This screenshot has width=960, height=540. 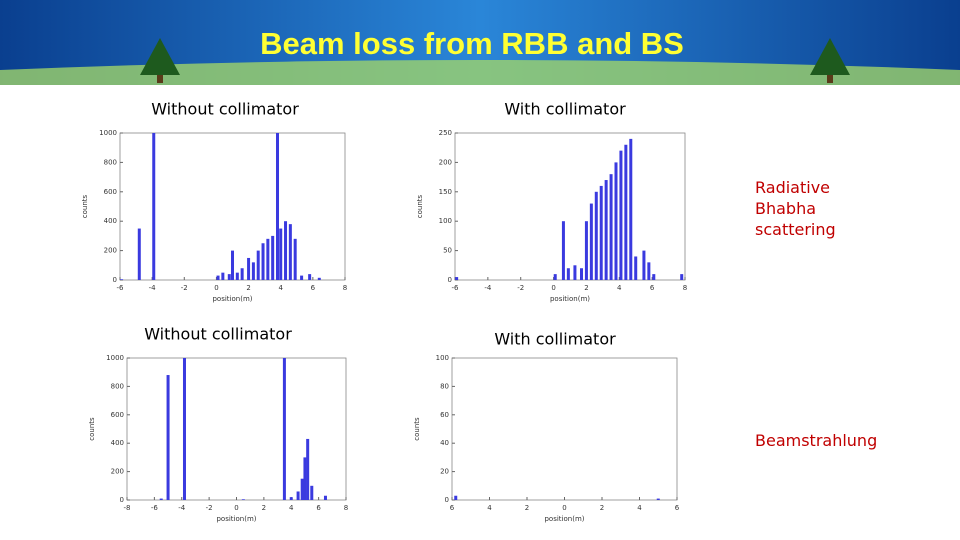 I want to click on y-tick-label: 150, so click(x=445, y=192).